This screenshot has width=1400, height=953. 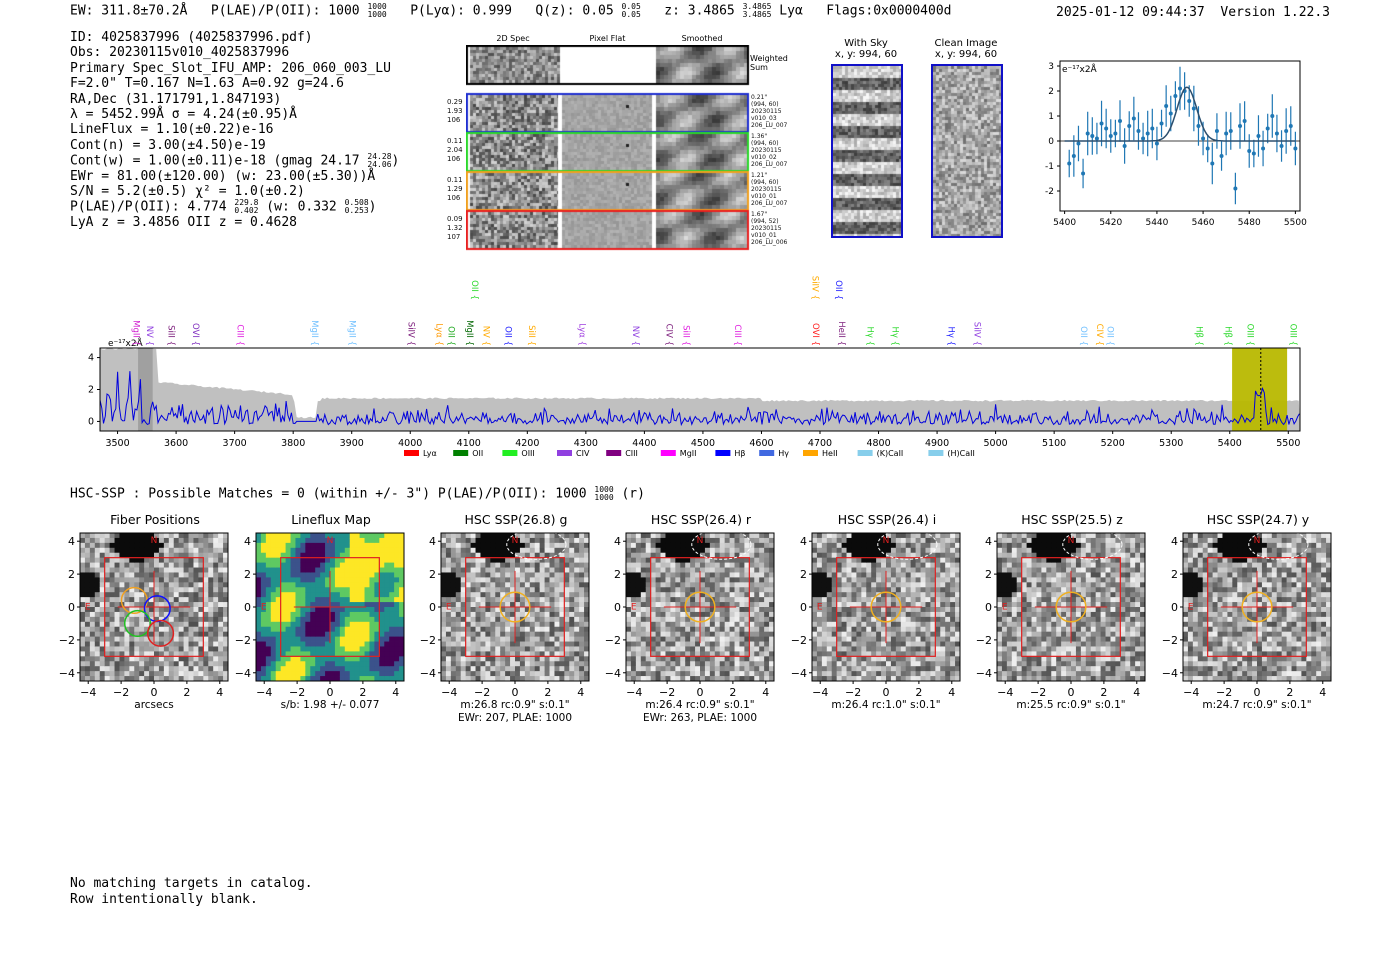 I want to click on legend-swatch, so click(x=767, y=453).